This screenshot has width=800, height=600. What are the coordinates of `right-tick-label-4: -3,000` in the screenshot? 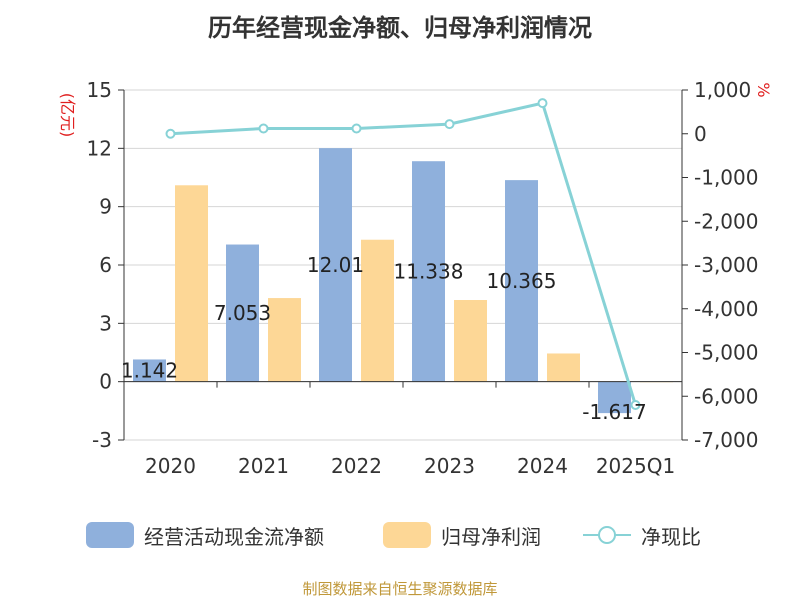 It's located at (726, 265).